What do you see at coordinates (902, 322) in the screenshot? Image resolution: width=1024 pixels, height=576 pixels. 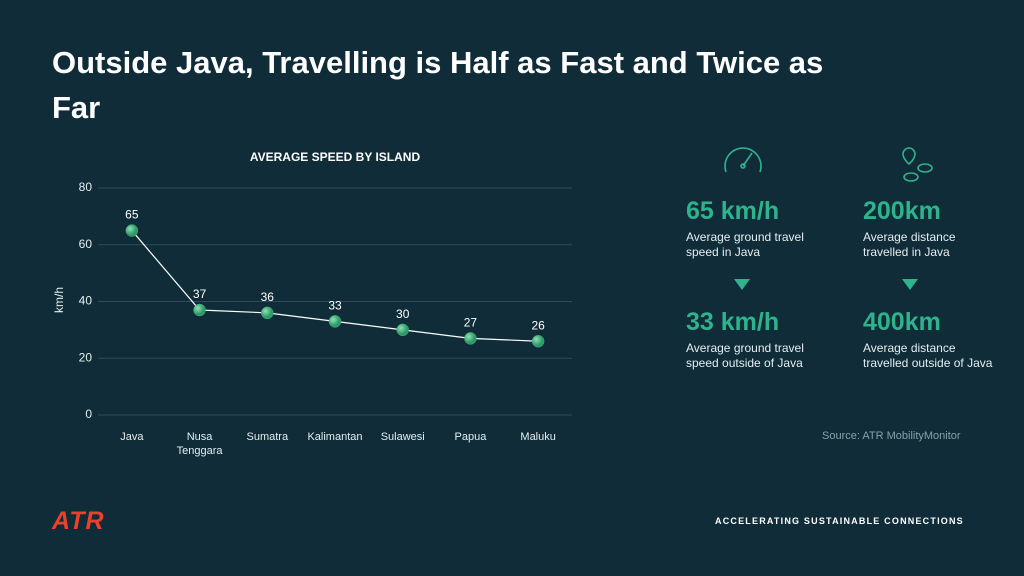 I see `stat-value: 400km` at bounding box center [902, 322].